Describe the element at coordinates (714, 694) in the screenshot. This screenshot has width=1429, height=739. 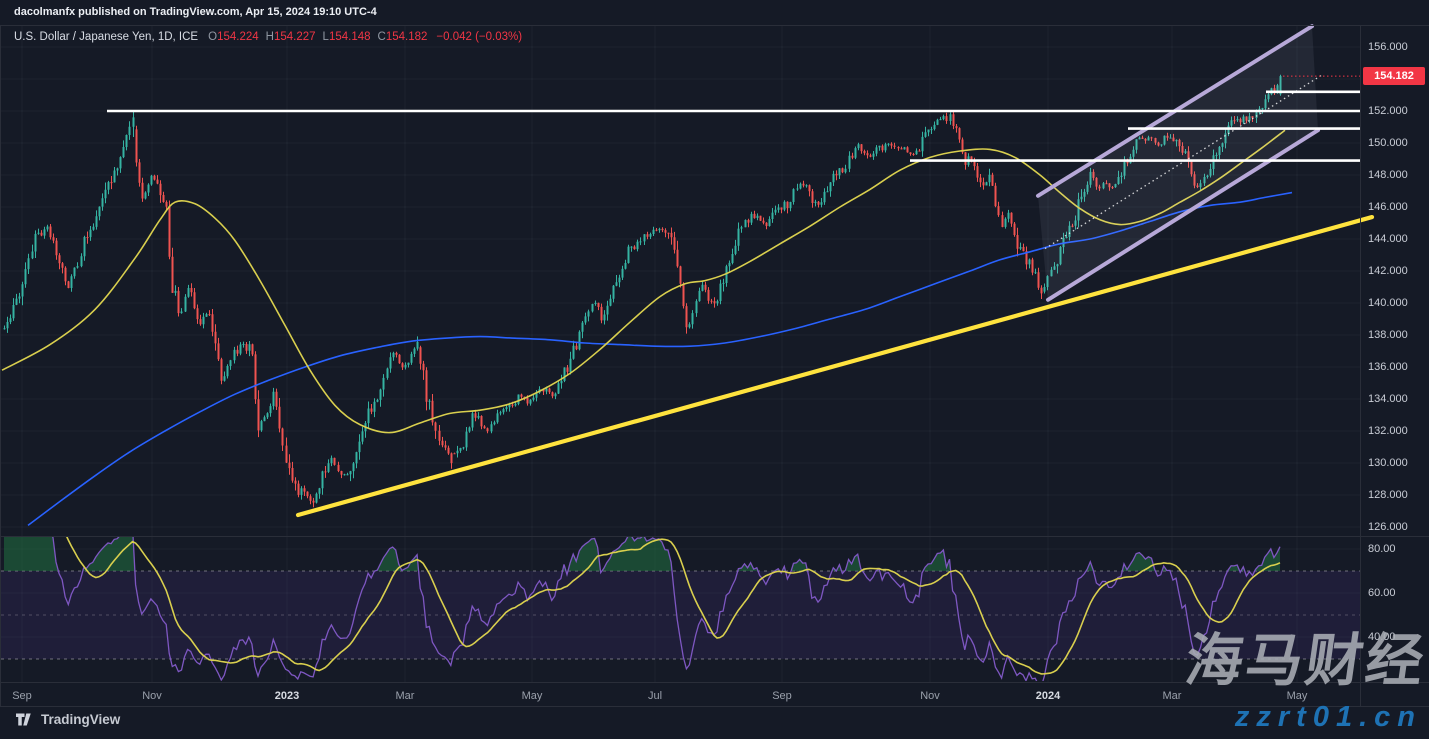
I see `time-scale-hit-area` at that location.